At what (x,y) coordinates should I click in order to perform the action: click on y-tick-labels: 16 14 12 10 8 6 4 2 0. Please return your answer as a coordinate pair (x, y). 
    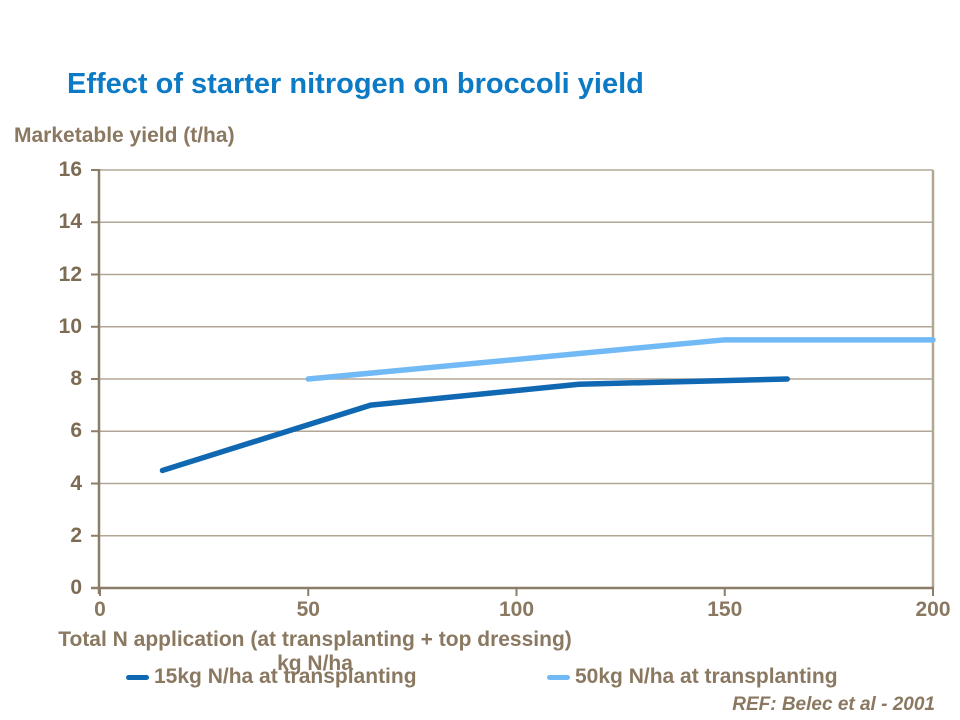
    Looking at the image, I should click on (41, 360).